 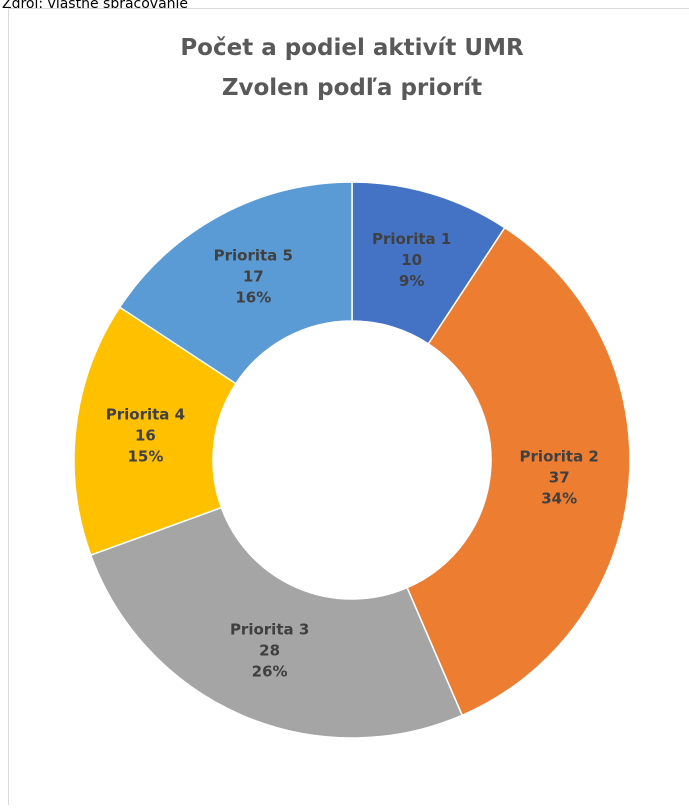 What do you see at coordinates (411, 260) in the screenshot?
I see `slice-label-value: 10` at bounding box center [411, 260].